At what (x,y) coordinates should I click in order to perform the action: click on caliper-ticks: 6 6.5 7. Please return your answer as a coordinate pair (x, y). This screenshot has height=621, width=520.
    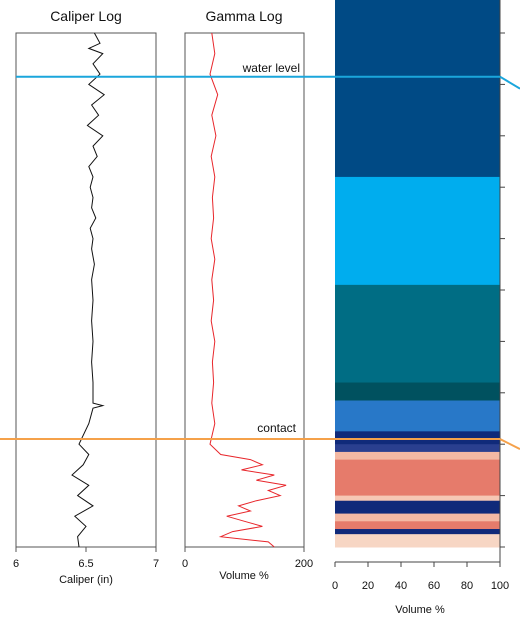
    Looking at the image, I should click on (86, 558).